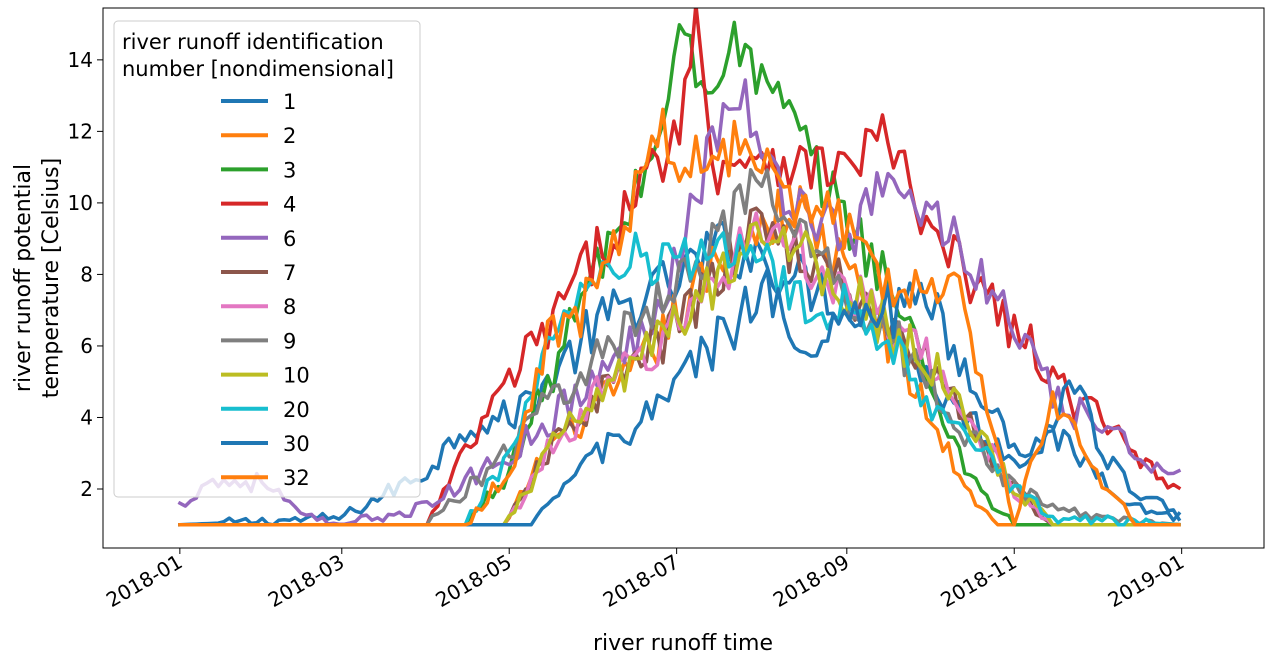 The width and height of the screenshot is (1275, 663). I want to click on legend-label-10: 10, so click(296, 376).